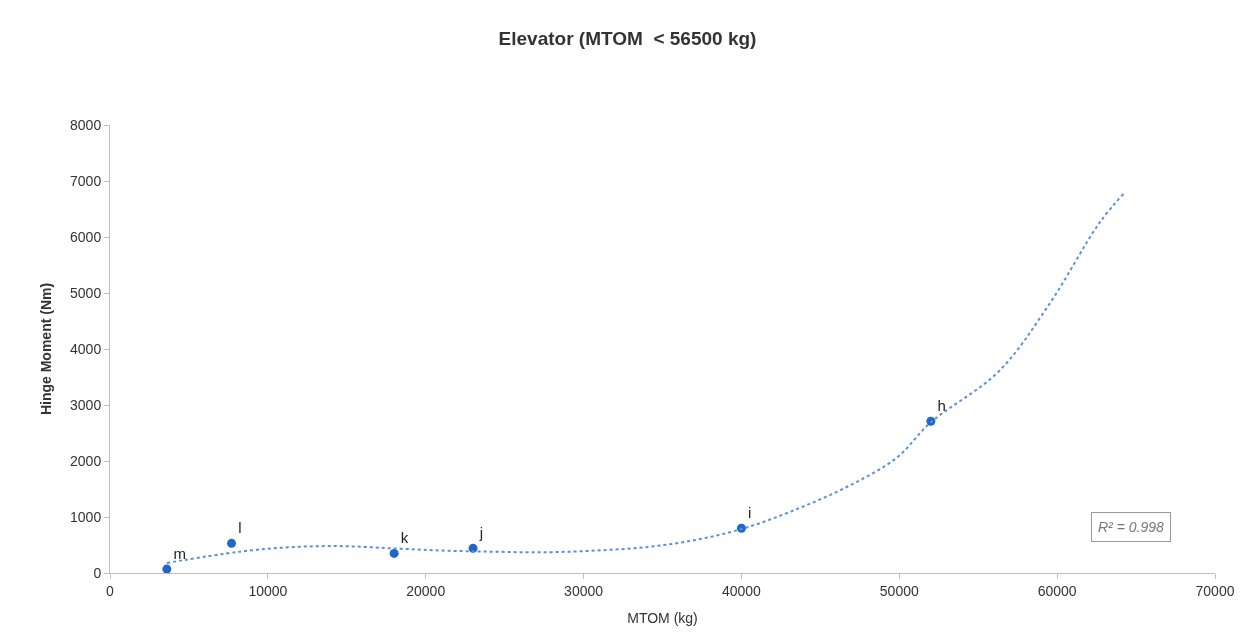  What do you see at coordinates (899, 590) in the screenshot?
I see `x-tick-label: 50000` at bounding box center [899, 590].